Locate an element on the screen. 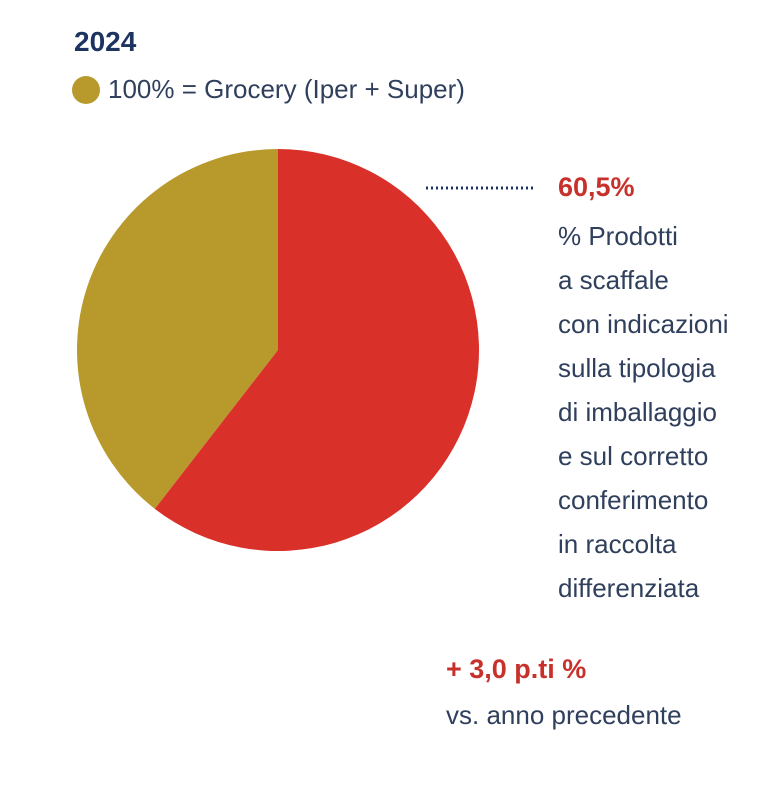 The width and height of the screenshot is (776, 787). chart-year: 2024 is located at coordinates (105, 41).